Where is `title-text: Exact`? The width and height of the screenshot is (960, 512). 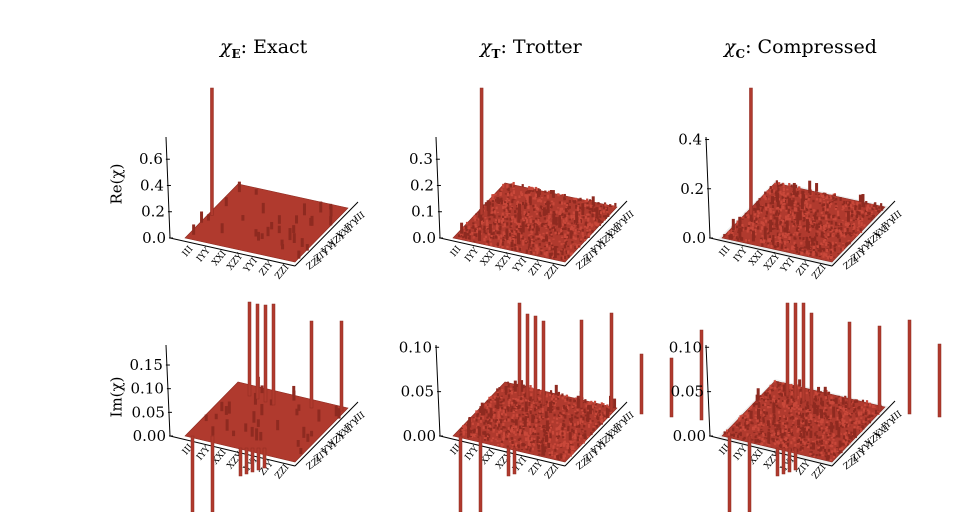 title-text: Exact is located at coordinates (280, 47).